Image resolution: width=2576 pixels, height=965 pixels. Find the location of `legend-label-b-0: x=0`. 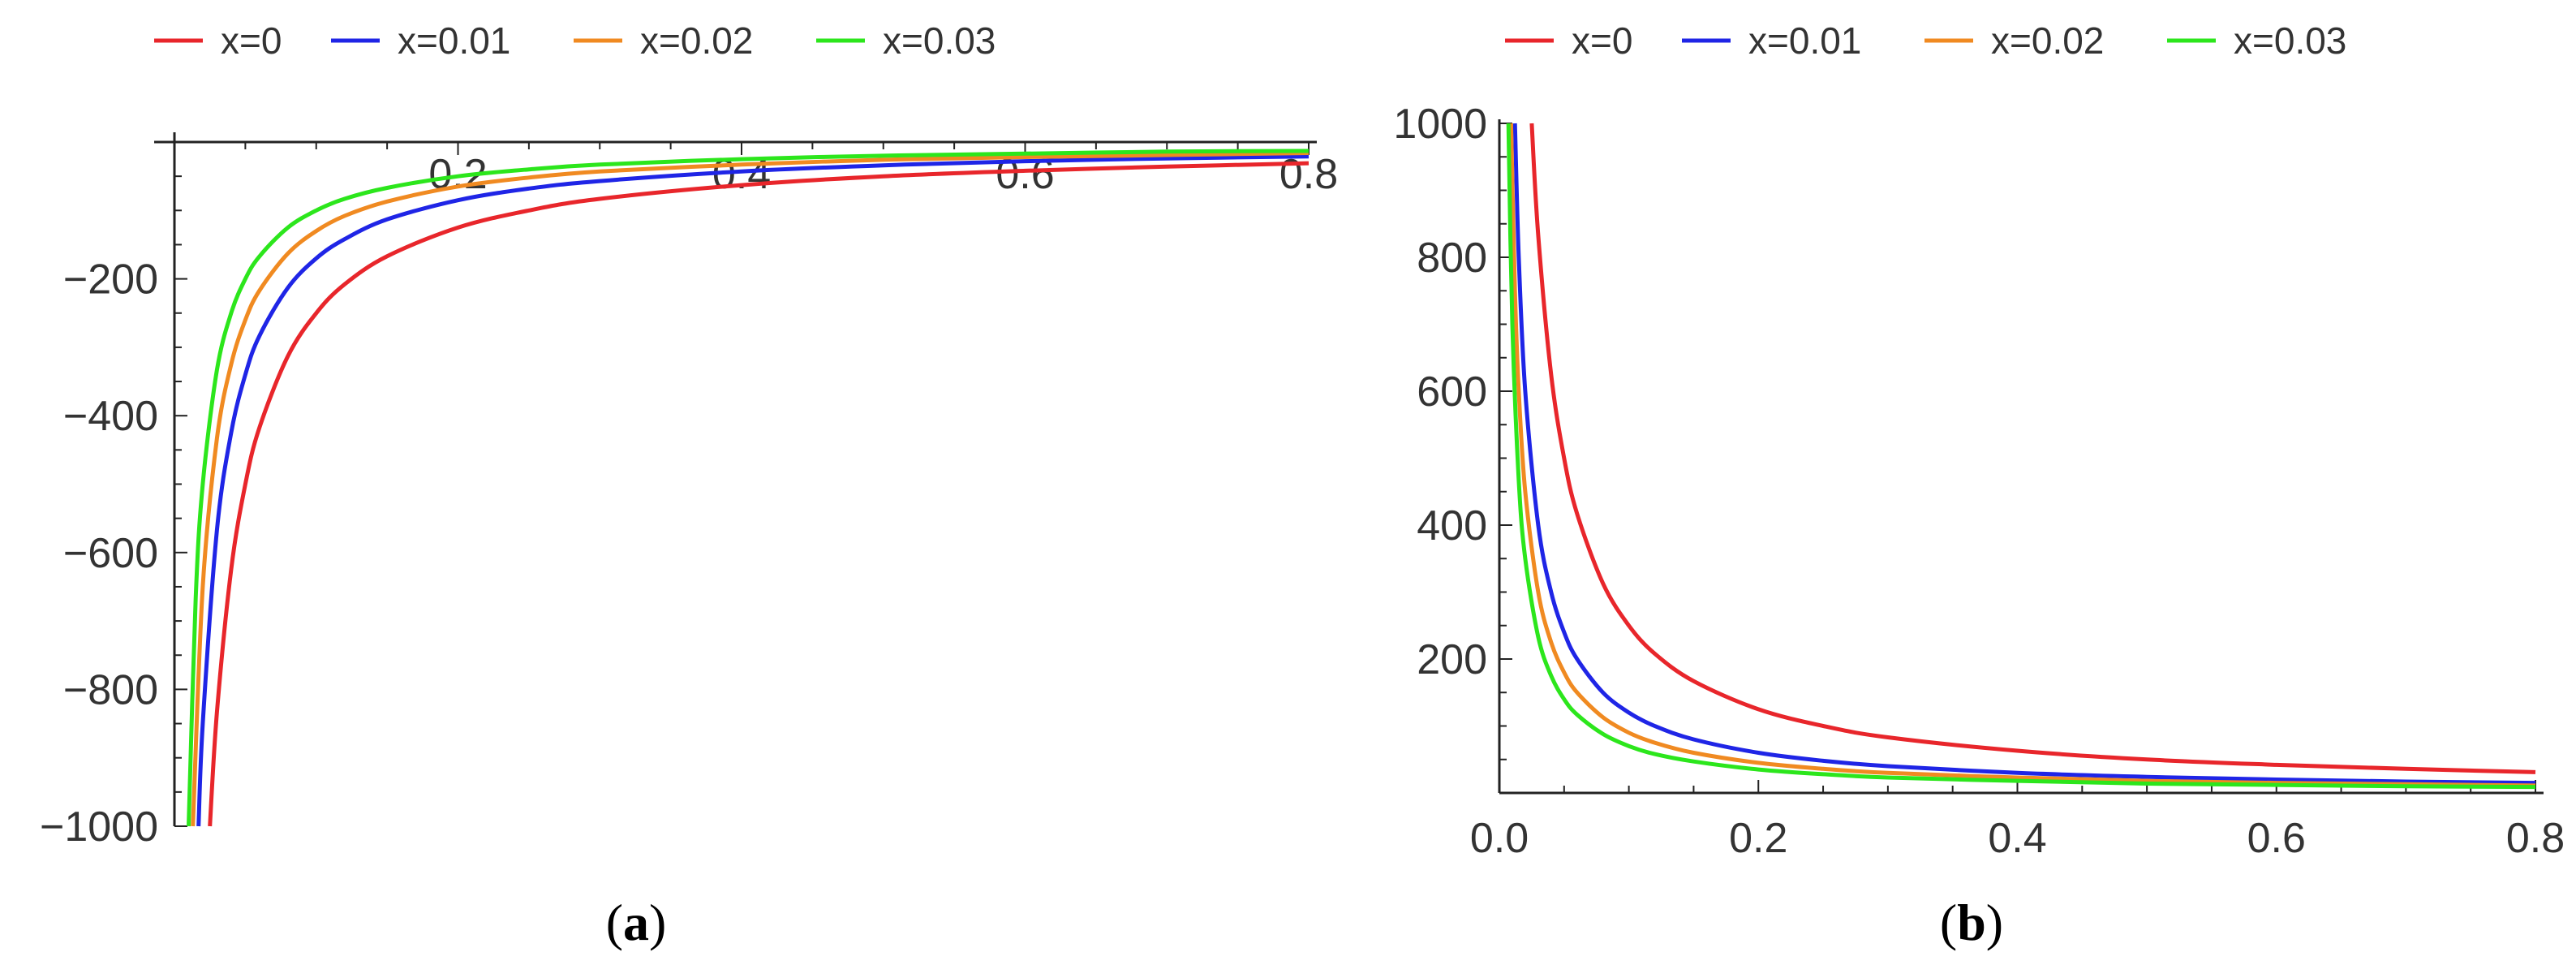

legend-label-b-0: x=0 is located at coordinates (1602, 40).